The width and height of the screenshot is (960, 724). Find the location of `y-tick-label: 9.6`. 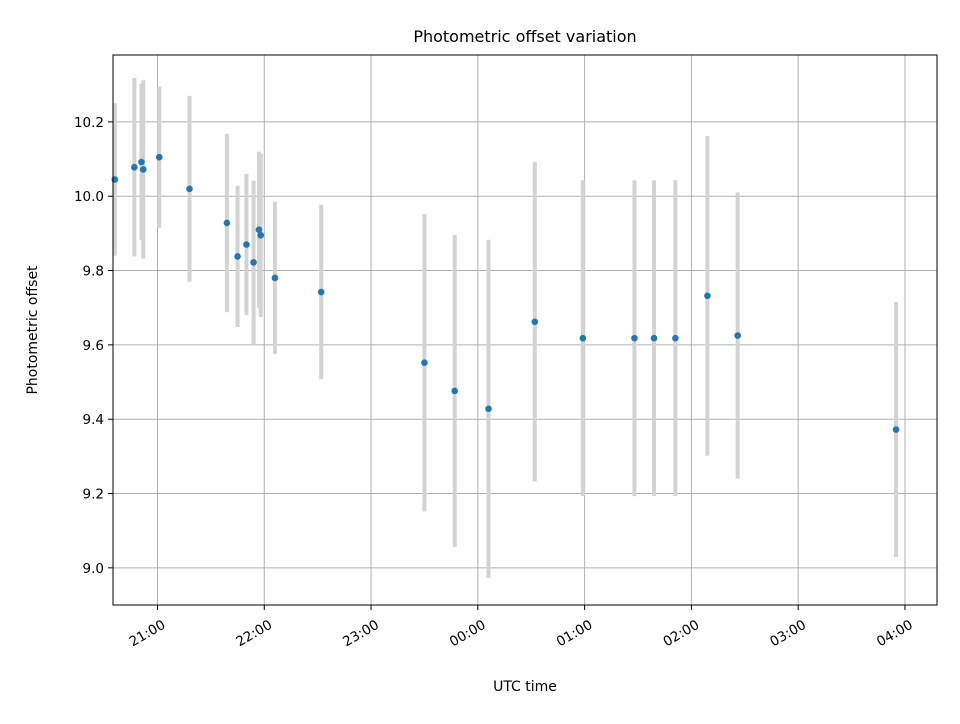

y-tick-label: 9.6 is located at coordinates (93, 346).